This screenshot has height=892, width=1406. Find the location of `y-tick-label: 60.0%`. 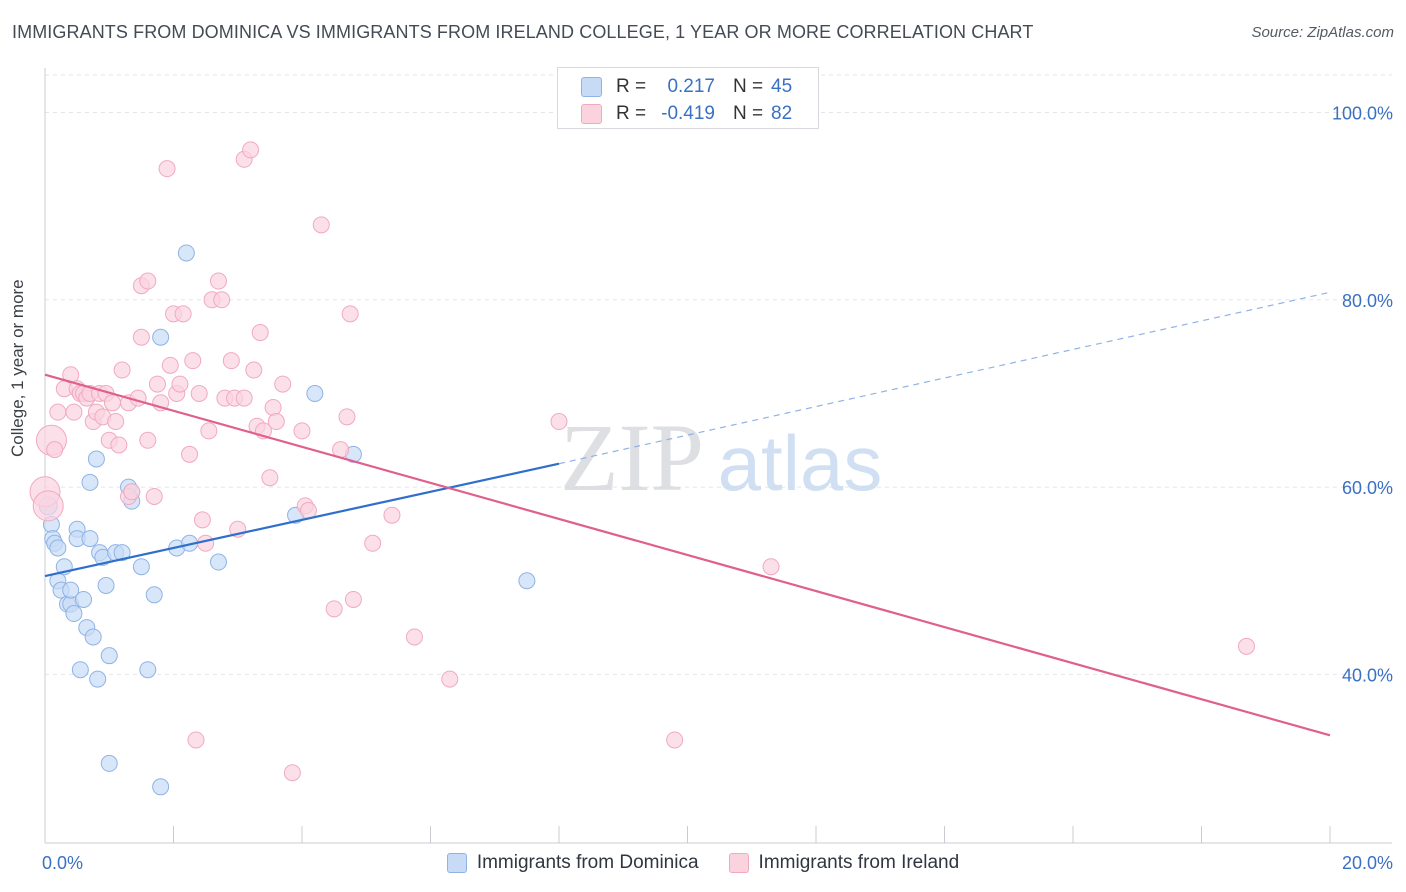

y-tick-label: 60.0% is located at coordinates (1367, 488).